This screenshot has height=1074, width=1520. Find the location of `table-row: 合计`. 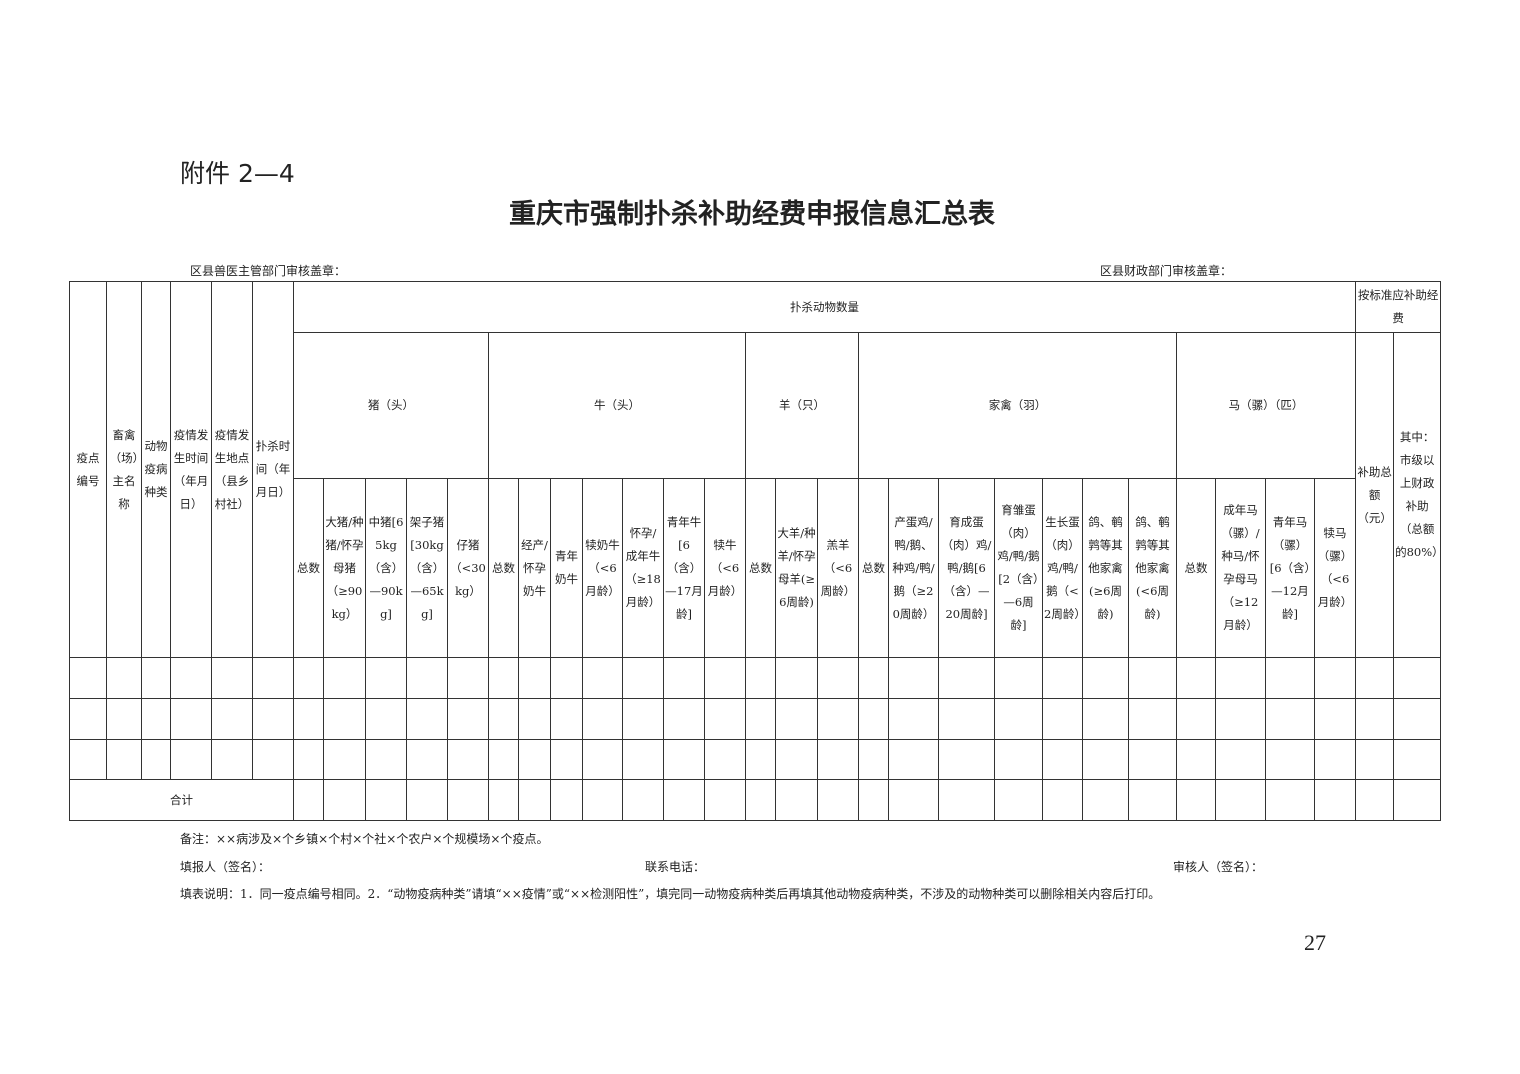

table-row: 合计 is located at coordinates (755, 800).